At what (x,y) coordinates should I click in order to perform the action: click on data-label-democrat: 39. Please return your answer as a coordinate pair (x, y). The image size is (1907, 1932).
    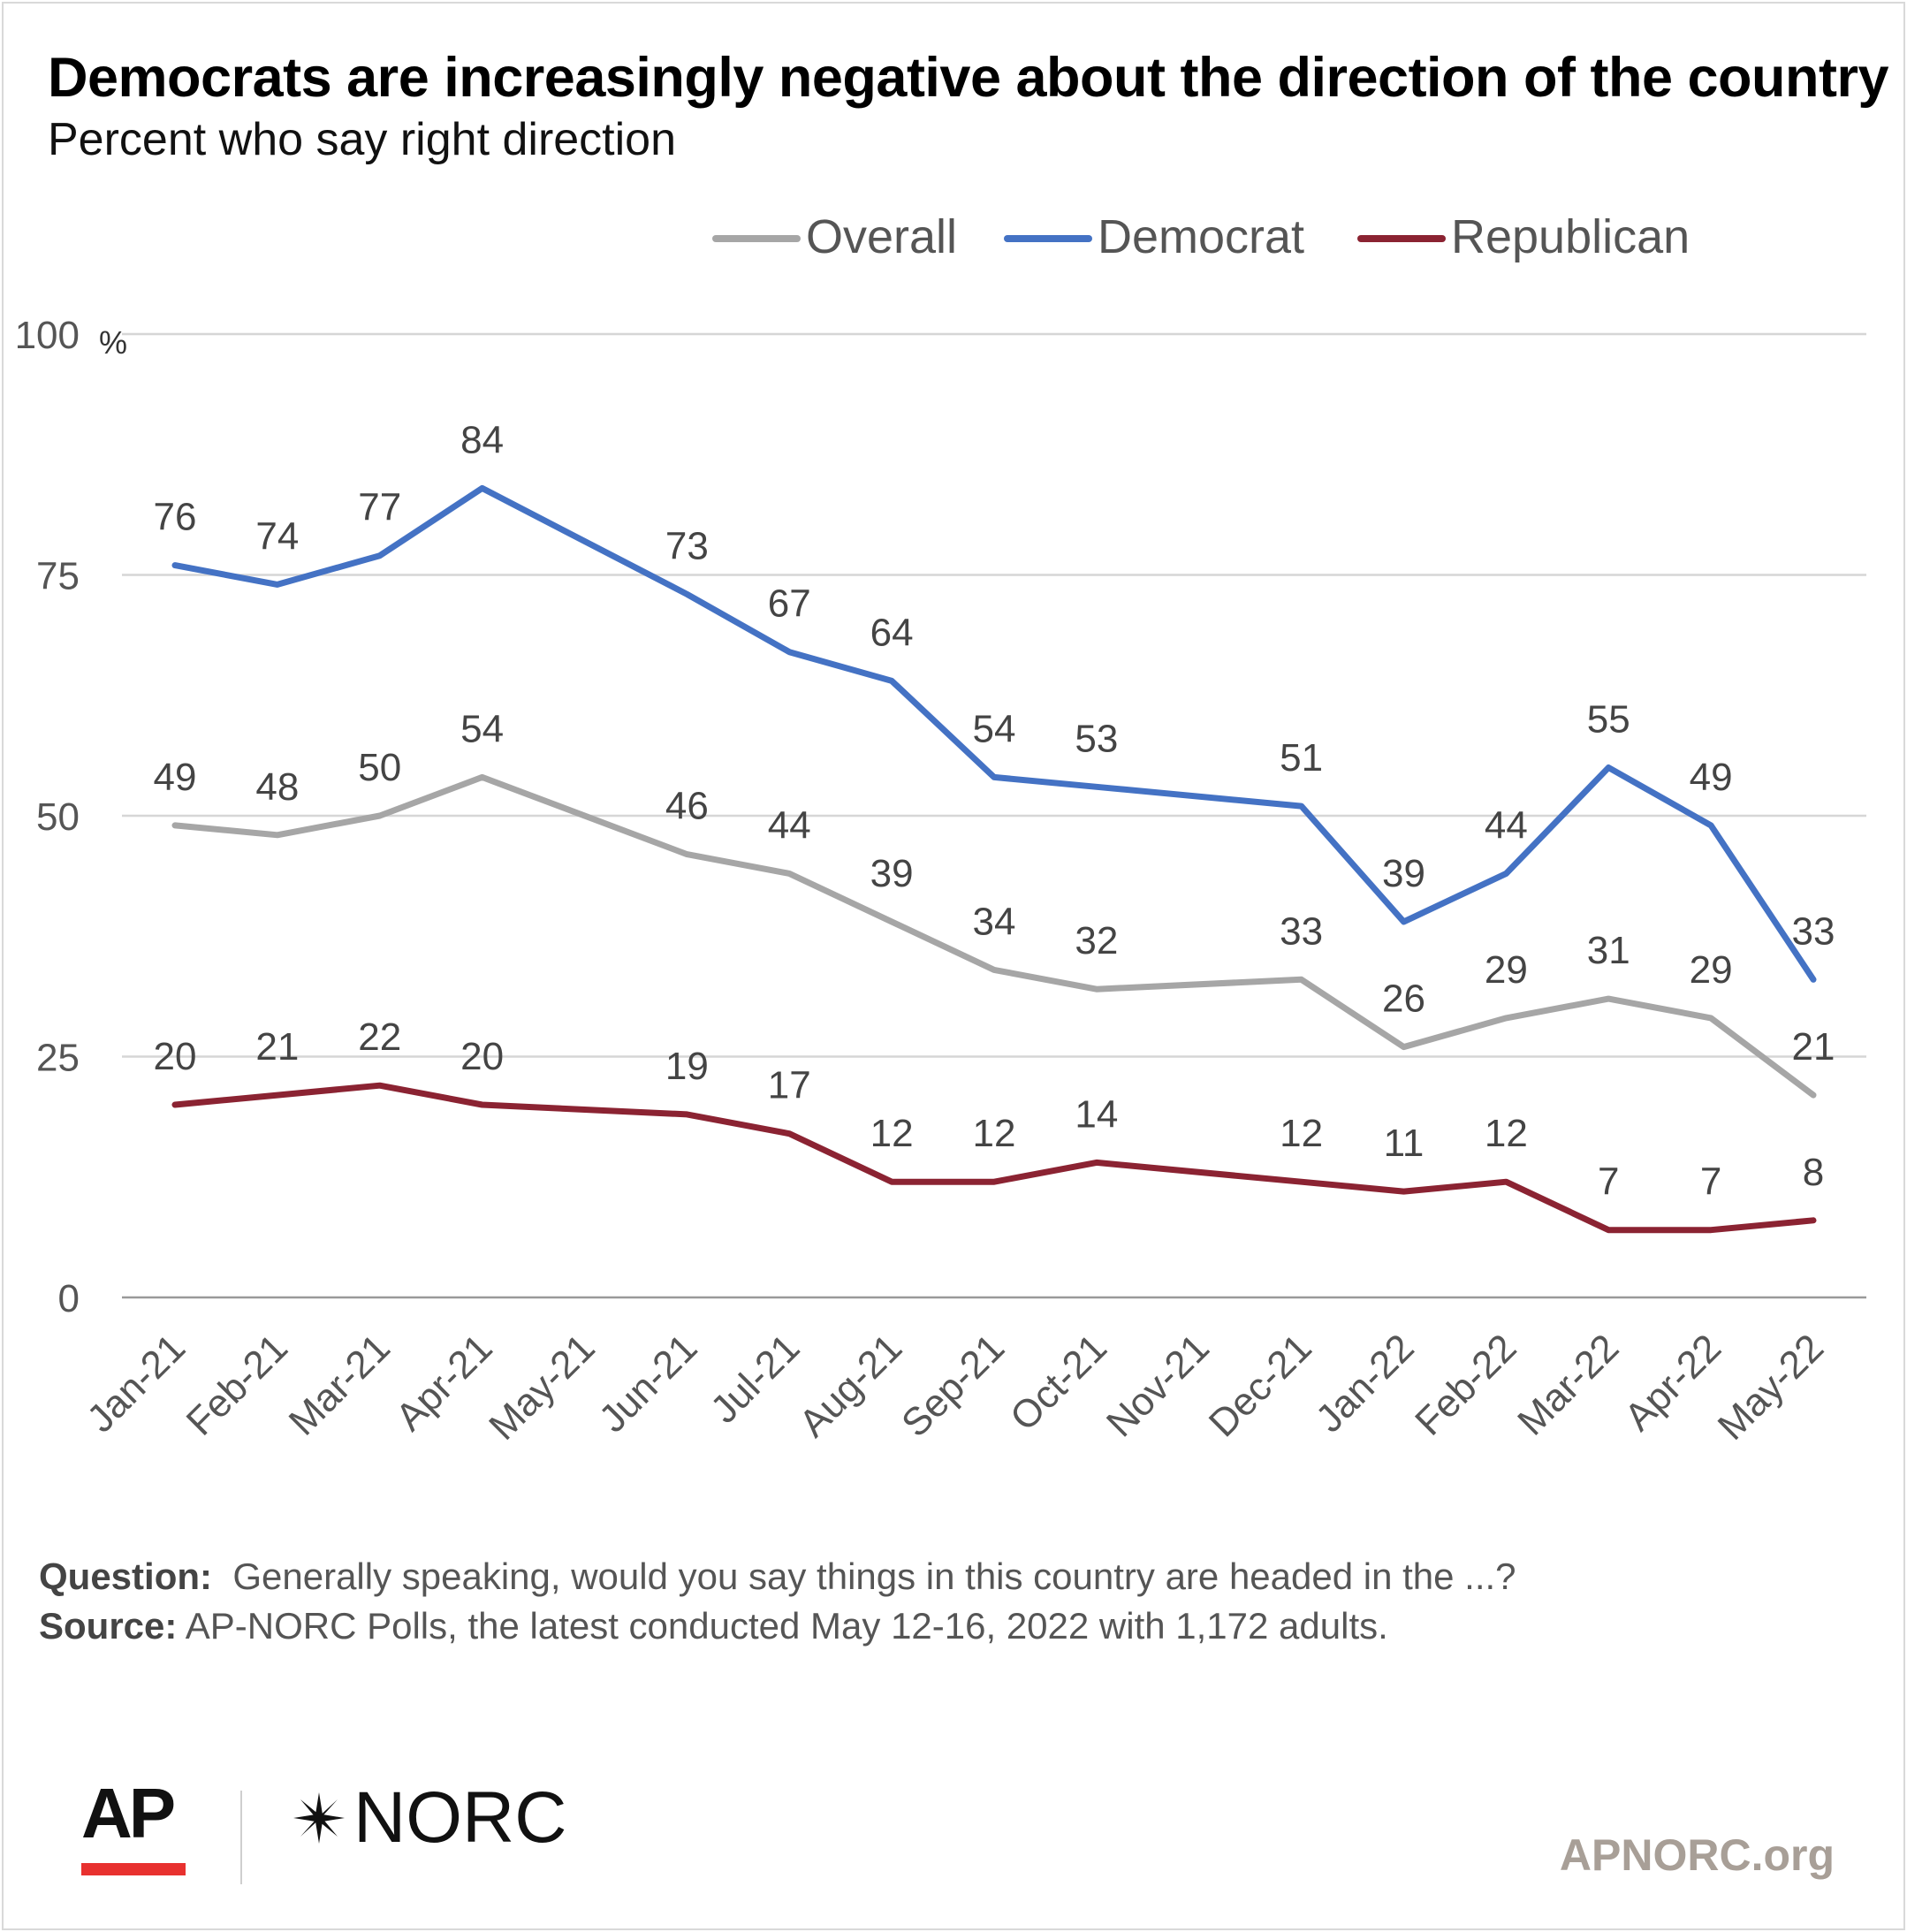
    Looking at the image, I should click on (1403, 873).